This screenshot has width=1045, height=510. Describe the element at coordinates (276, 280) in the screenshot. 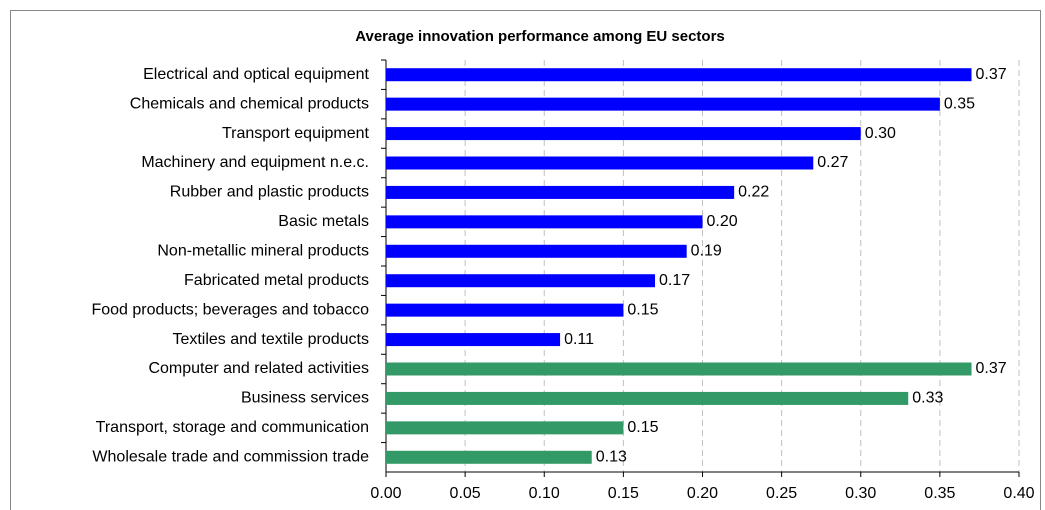

I see `y-tick-label: Fabricated metal products` at that location.